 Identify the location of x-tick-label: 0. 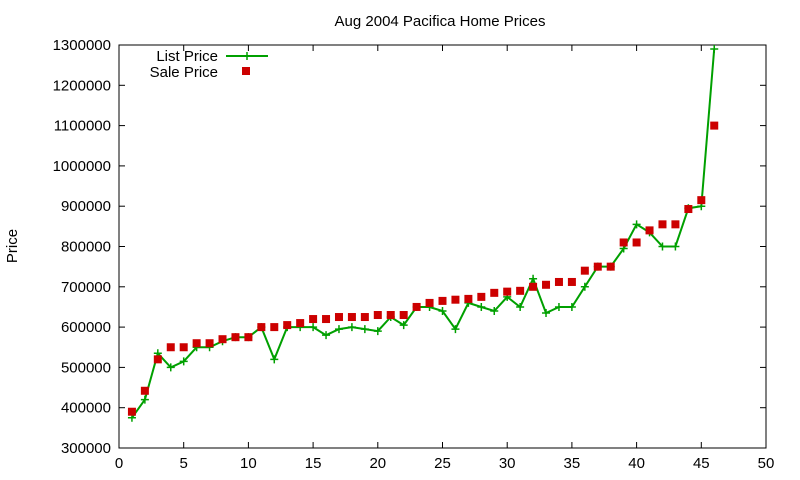
(119, 463).